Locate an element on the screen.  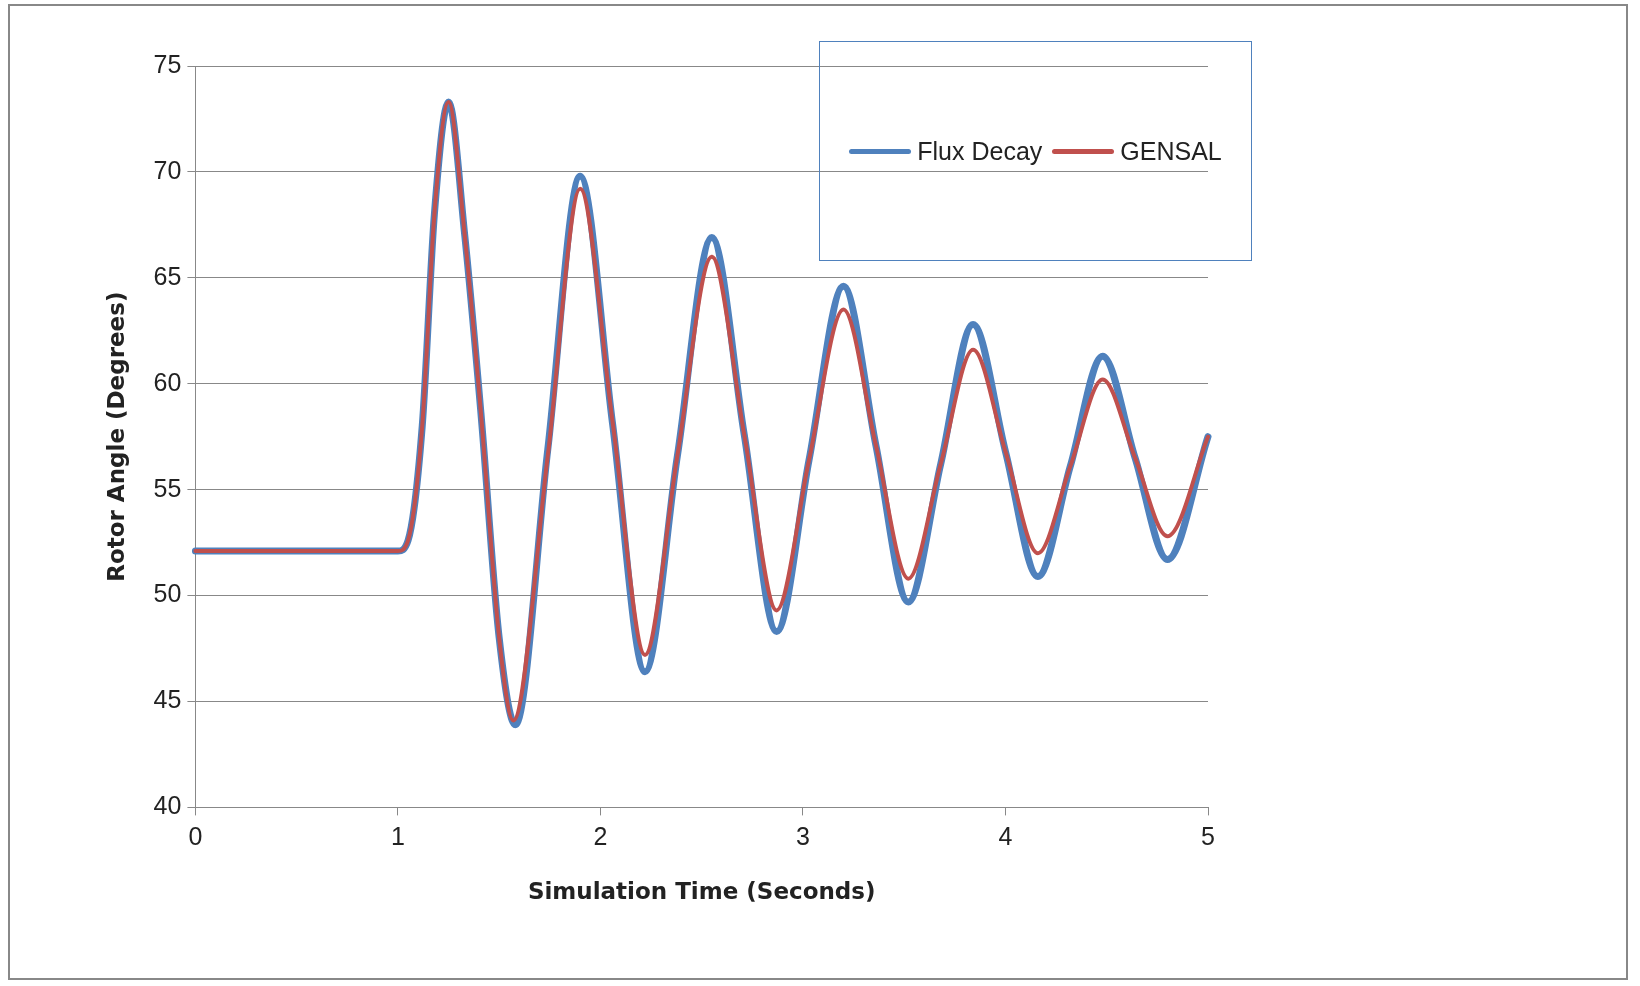
legend-label: GENSAL is located at coordinates (1171, 151).